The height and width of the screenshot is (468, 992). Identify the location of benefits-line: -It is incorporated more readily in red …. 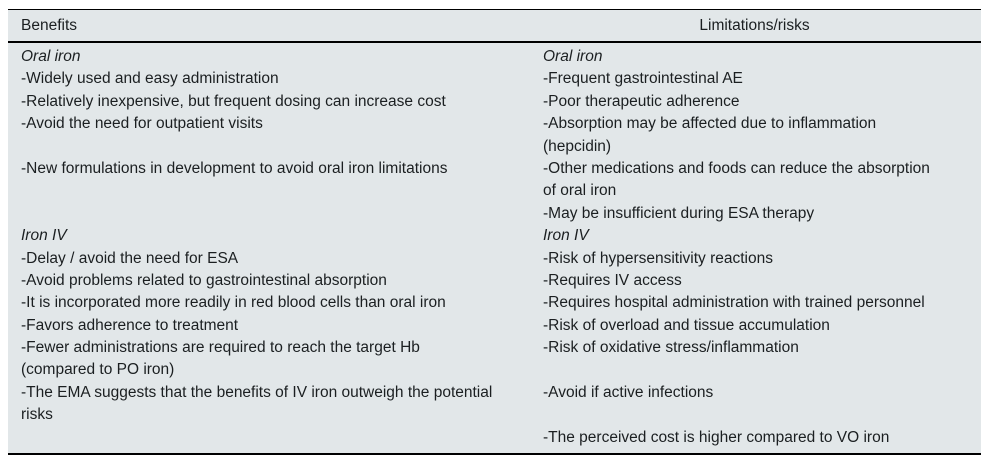
(233, 303).